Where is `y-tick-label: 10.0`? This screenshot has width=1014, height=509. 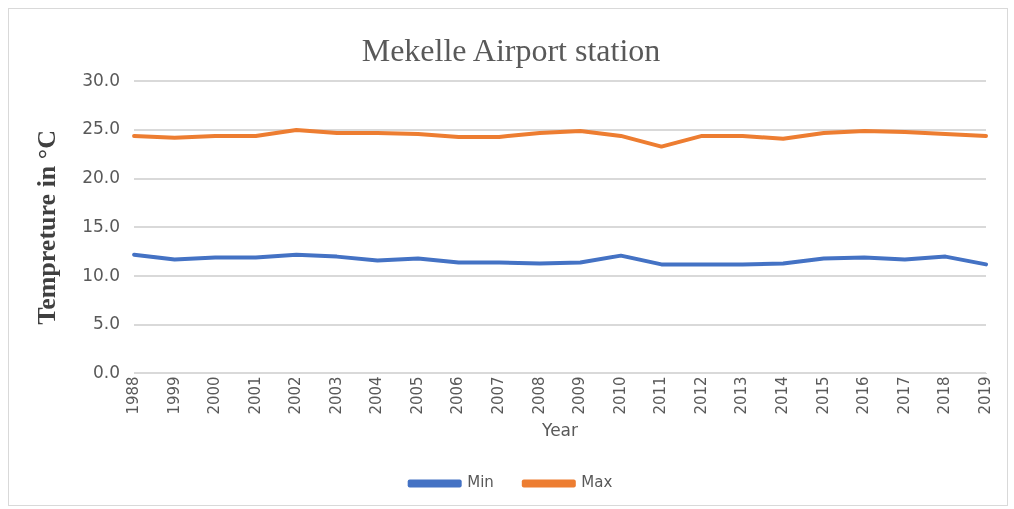
y-tick-label: 10.0 is located at coordinates (101, 274).